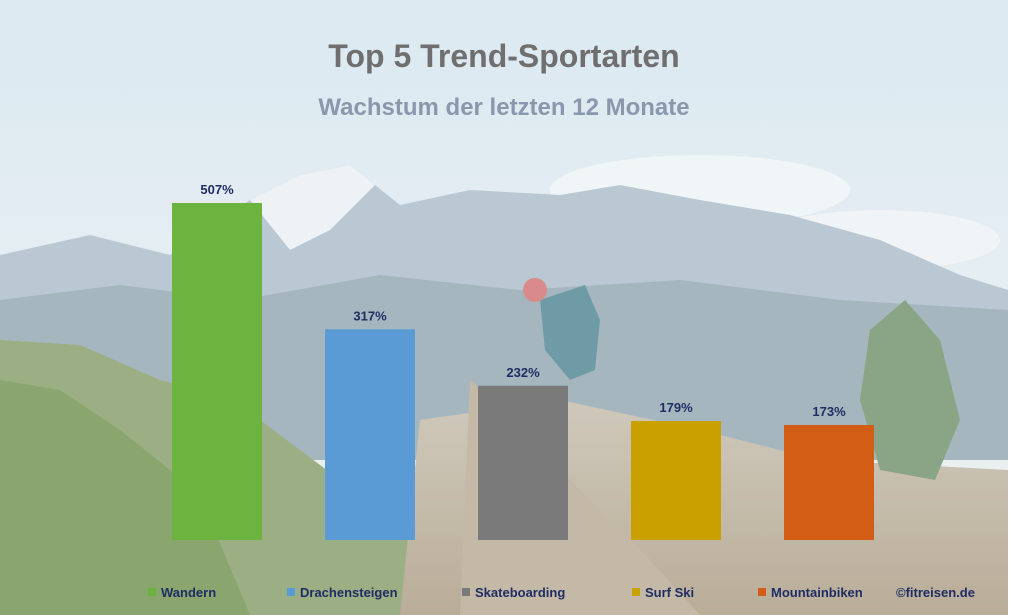 Image resolution: width=1024 pixels, height=615 pixels. Describe the element at coordinates (829, 411) in the screenshot. I see `data-label: 173%` at that location.